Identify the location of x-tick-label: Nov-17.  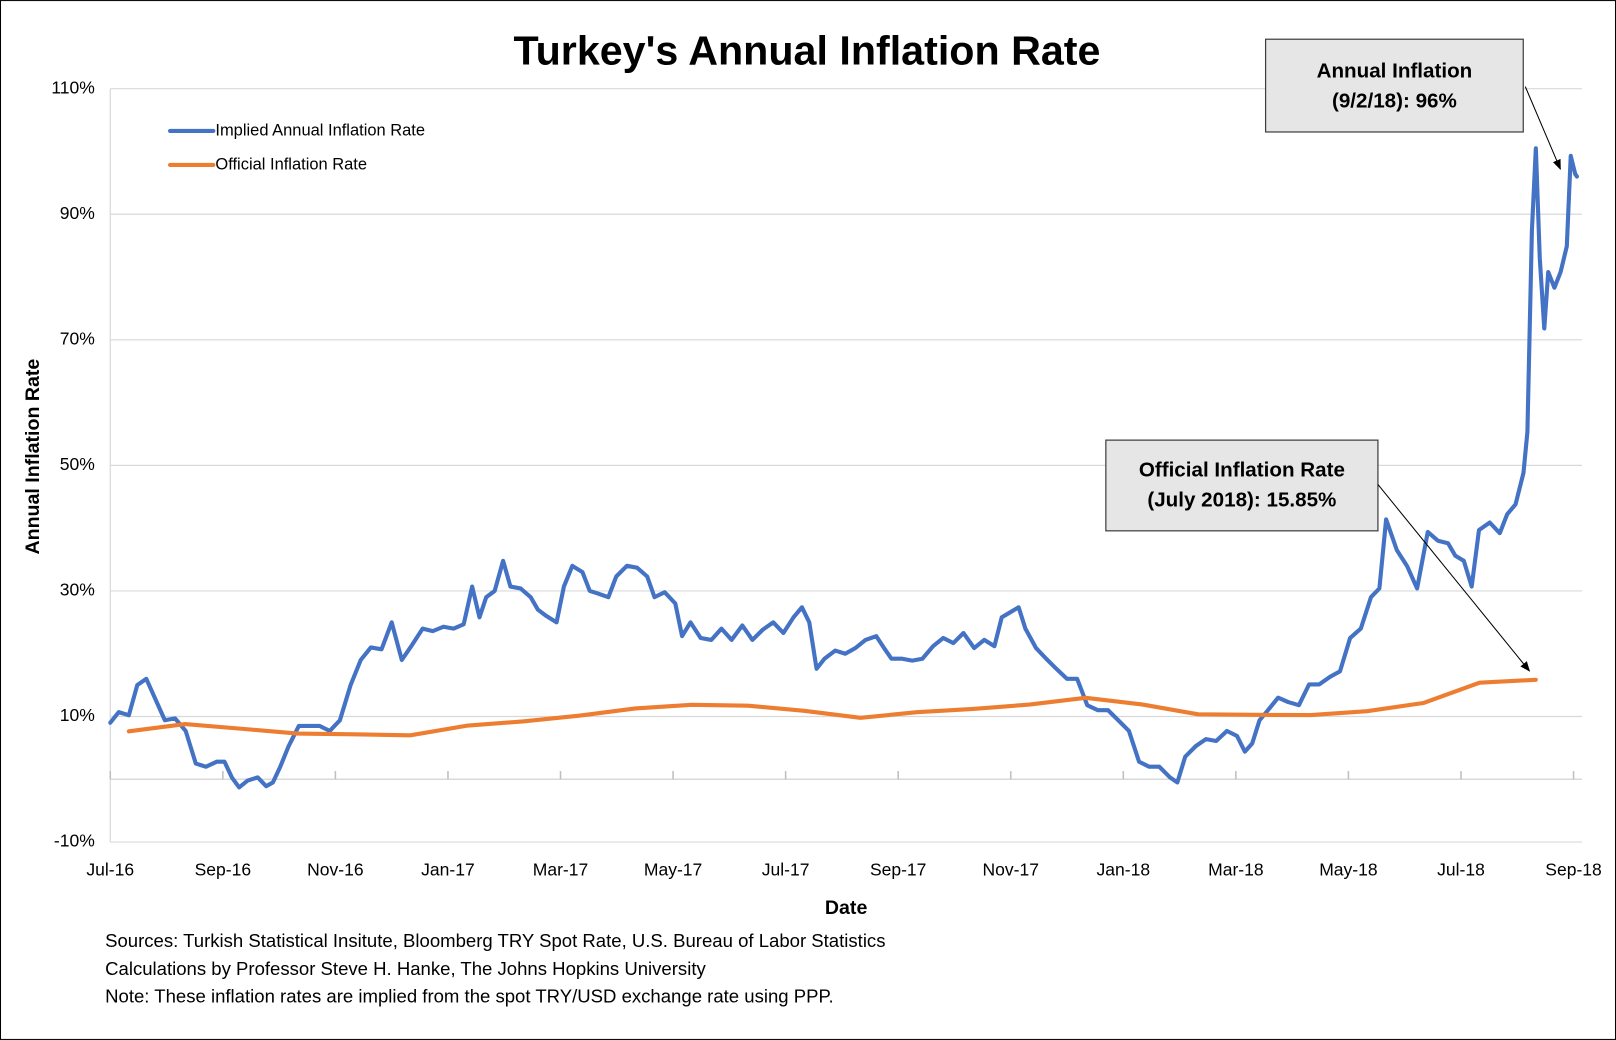
(1011, 870).